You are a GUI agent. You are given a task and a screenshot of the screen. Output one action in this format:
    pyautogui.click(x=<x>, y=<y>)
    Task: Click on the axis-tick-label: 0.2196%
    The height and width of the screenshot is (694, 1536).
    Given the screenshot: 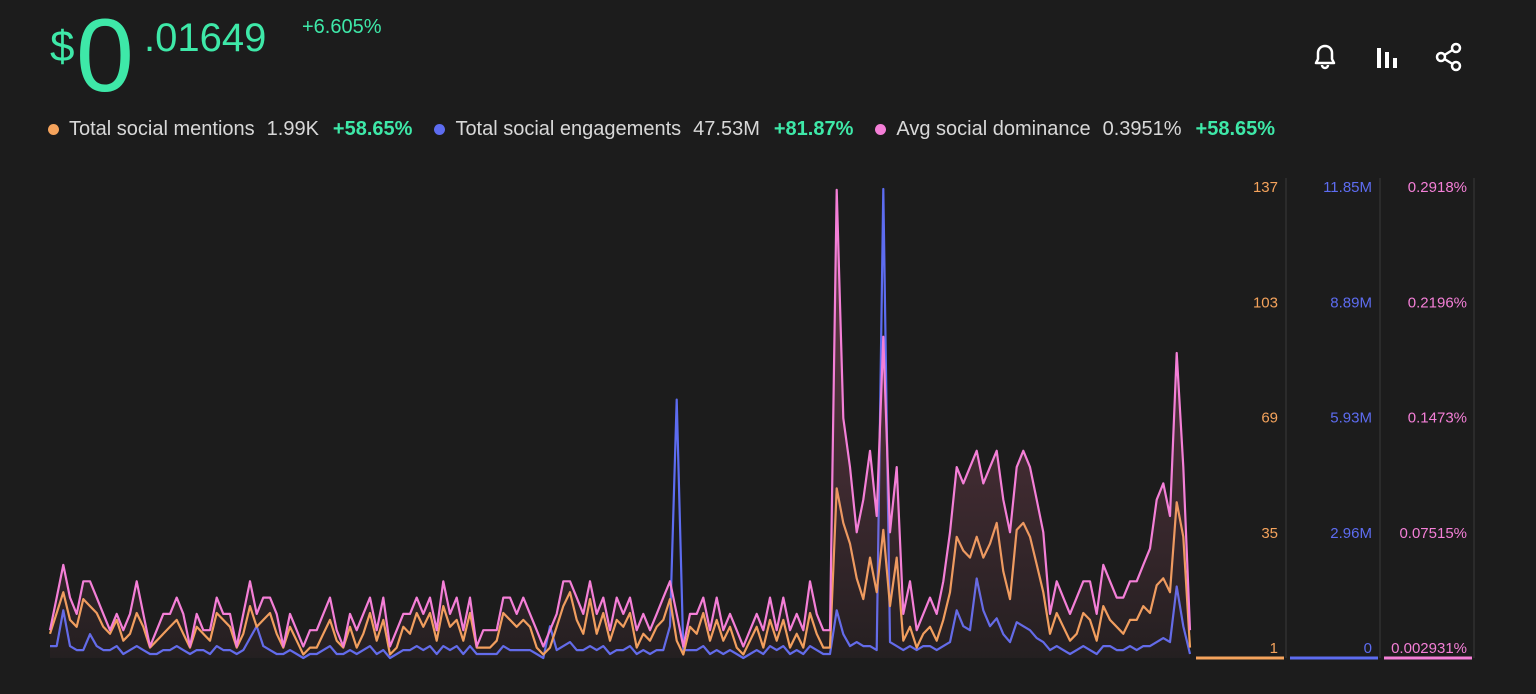 What is the action you would take?
    pyautogui.click(x=1437, y=302)
    